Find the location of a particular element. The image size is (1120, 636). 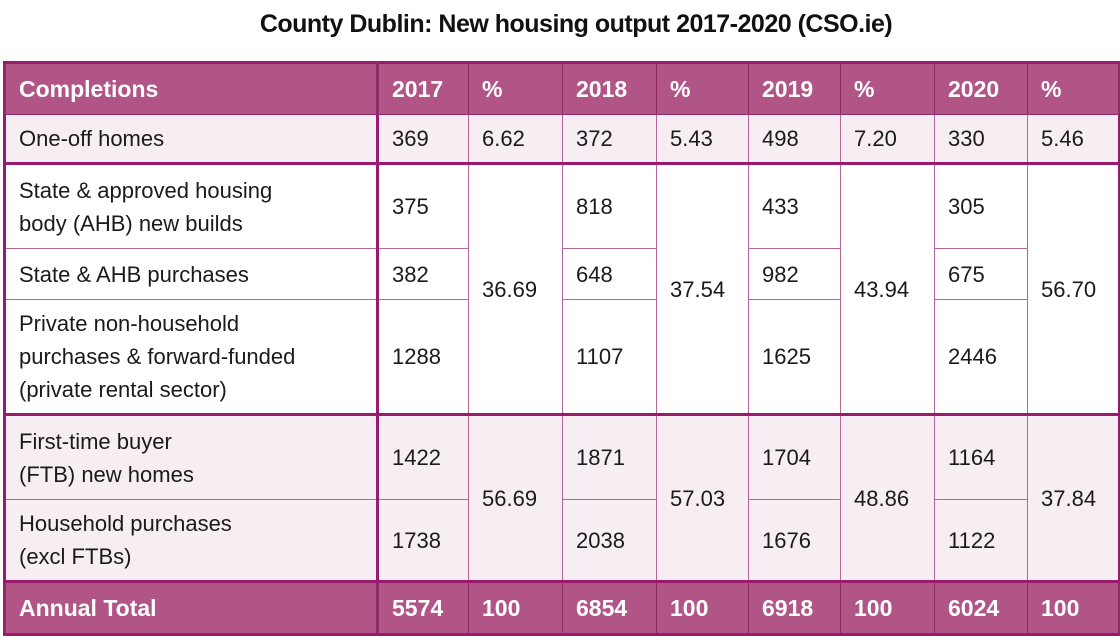

label-line: (excl FTBs) is located at coordinates (75, 556).